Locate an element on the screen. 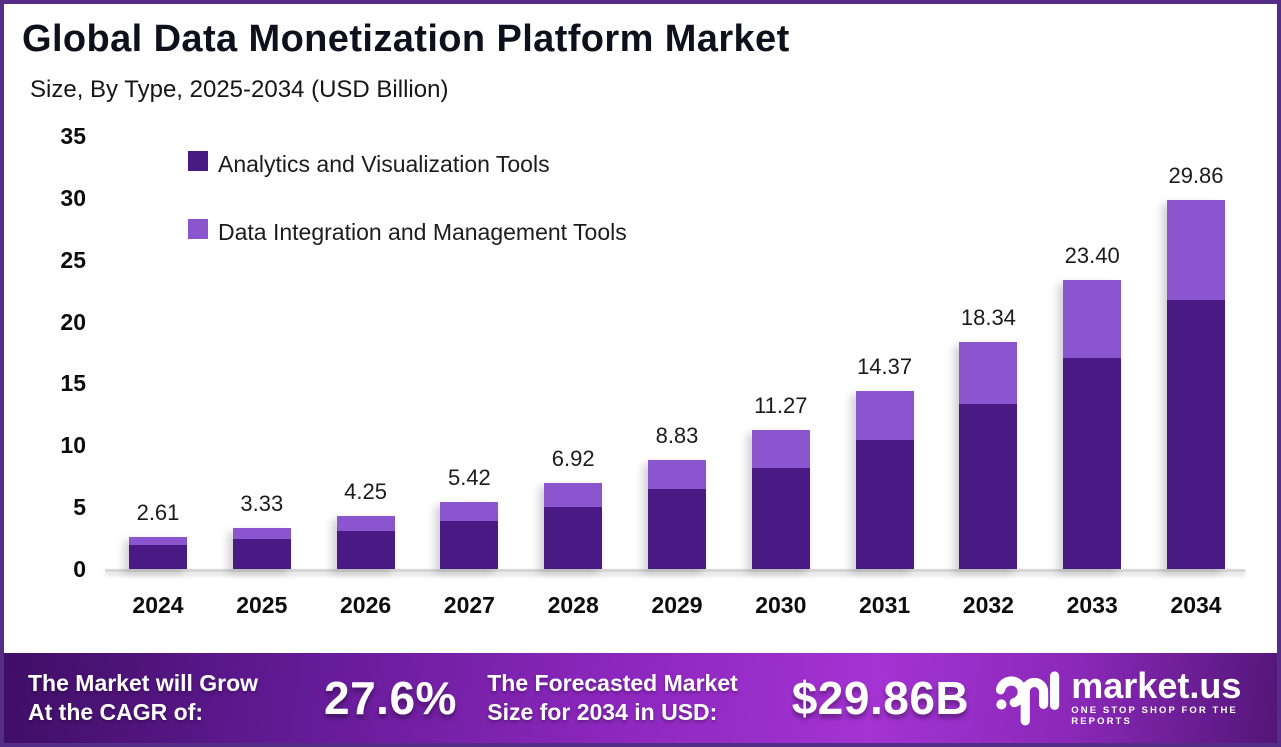  x-tick-label-2027: 2027 is located at coordinates (469, 605).